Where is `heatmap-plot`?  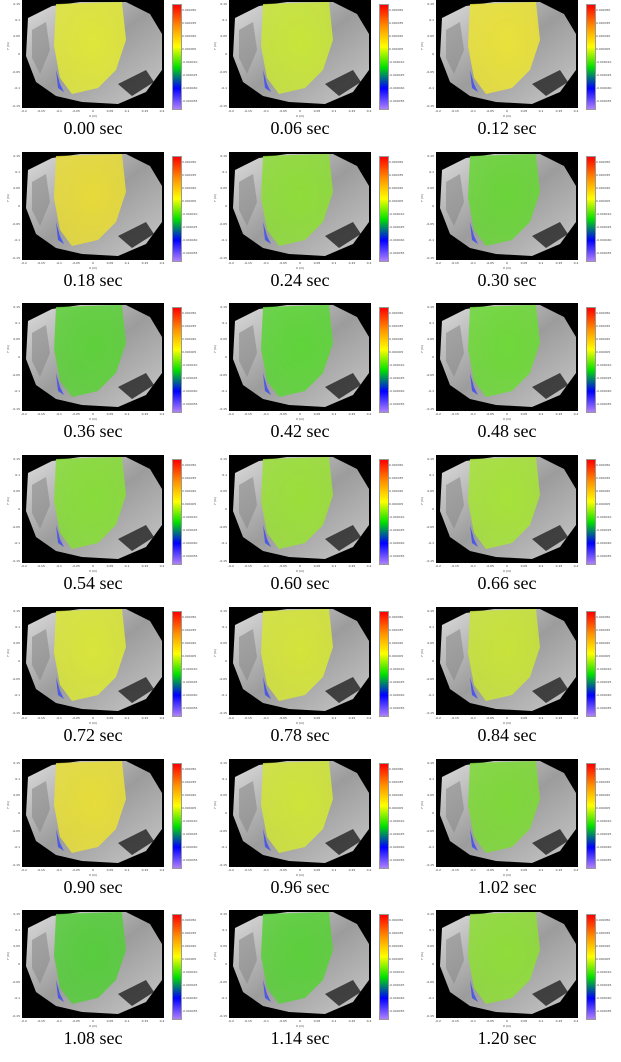
heatmap-plot is located at coordinates (93, 205).